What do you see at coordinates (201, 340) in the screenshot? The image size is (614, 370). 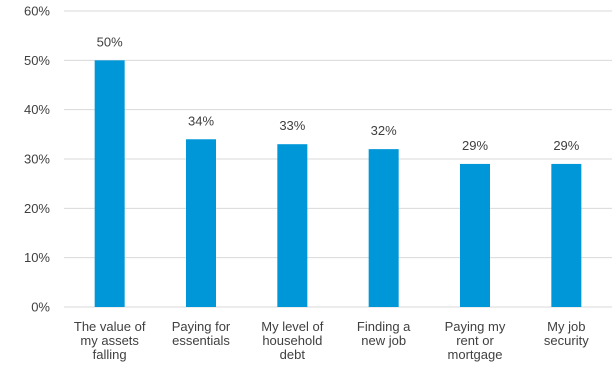 I see `category-label-line: essentials` at bounding box center [201, 340].